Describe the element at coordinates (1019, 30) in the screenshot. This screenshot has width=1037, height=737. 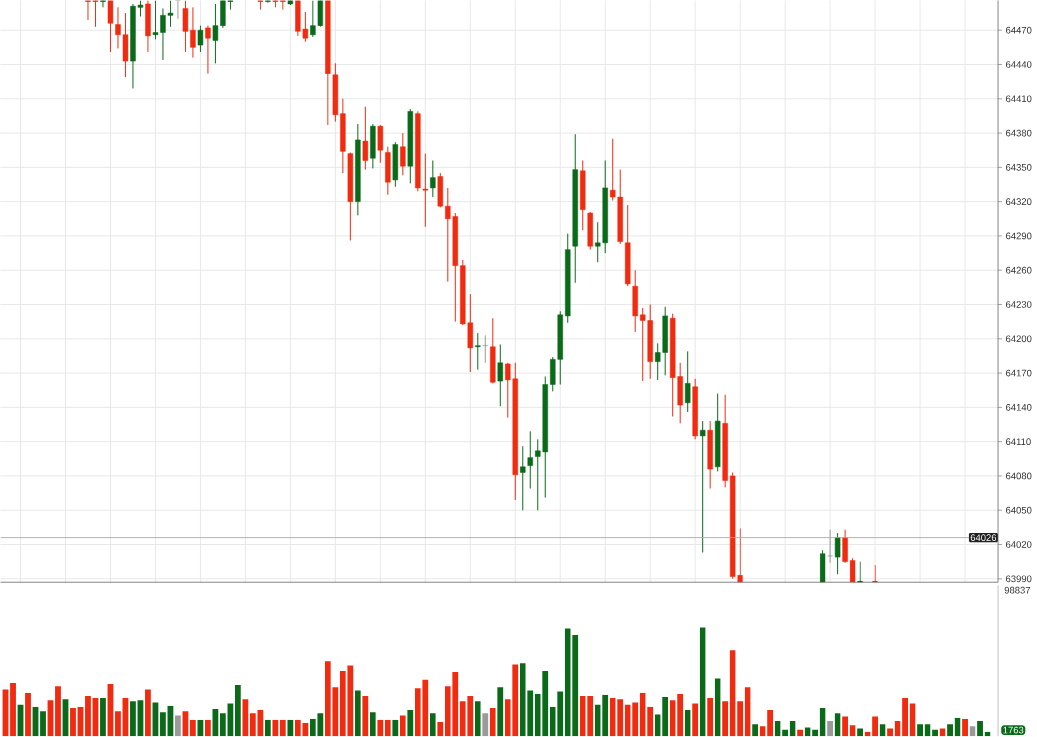
I see `y-tick-label: 64470` at that location.